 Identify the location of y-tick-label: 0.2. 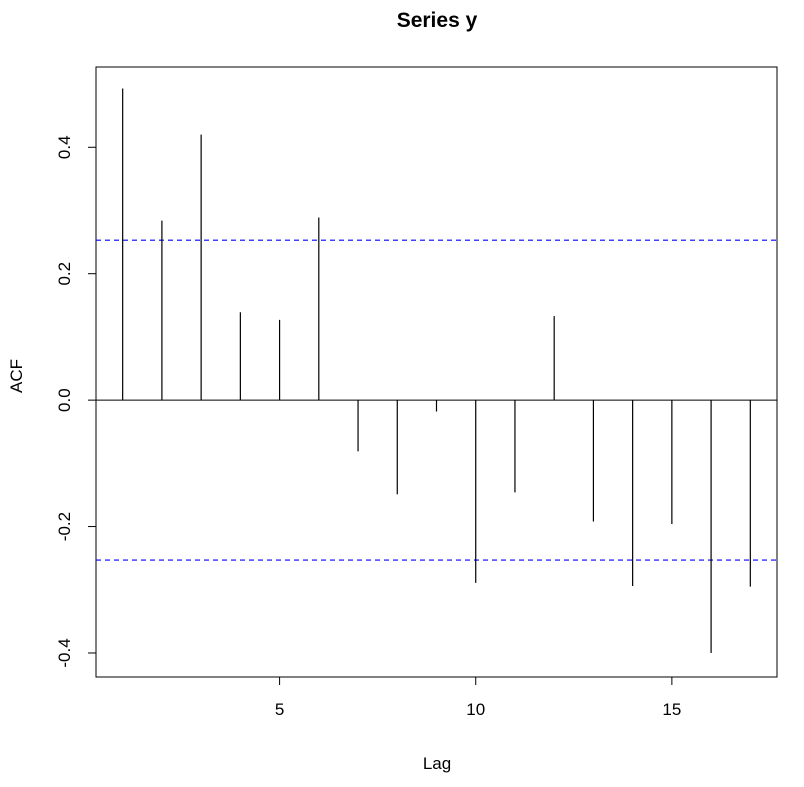
(64, 274).